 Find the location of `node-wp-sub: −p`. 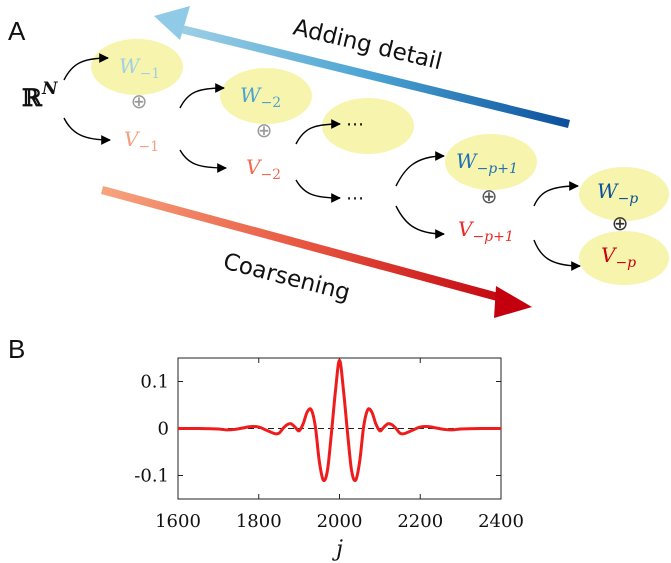

node-wp-sub: −p is located at coordinates (628, 199).